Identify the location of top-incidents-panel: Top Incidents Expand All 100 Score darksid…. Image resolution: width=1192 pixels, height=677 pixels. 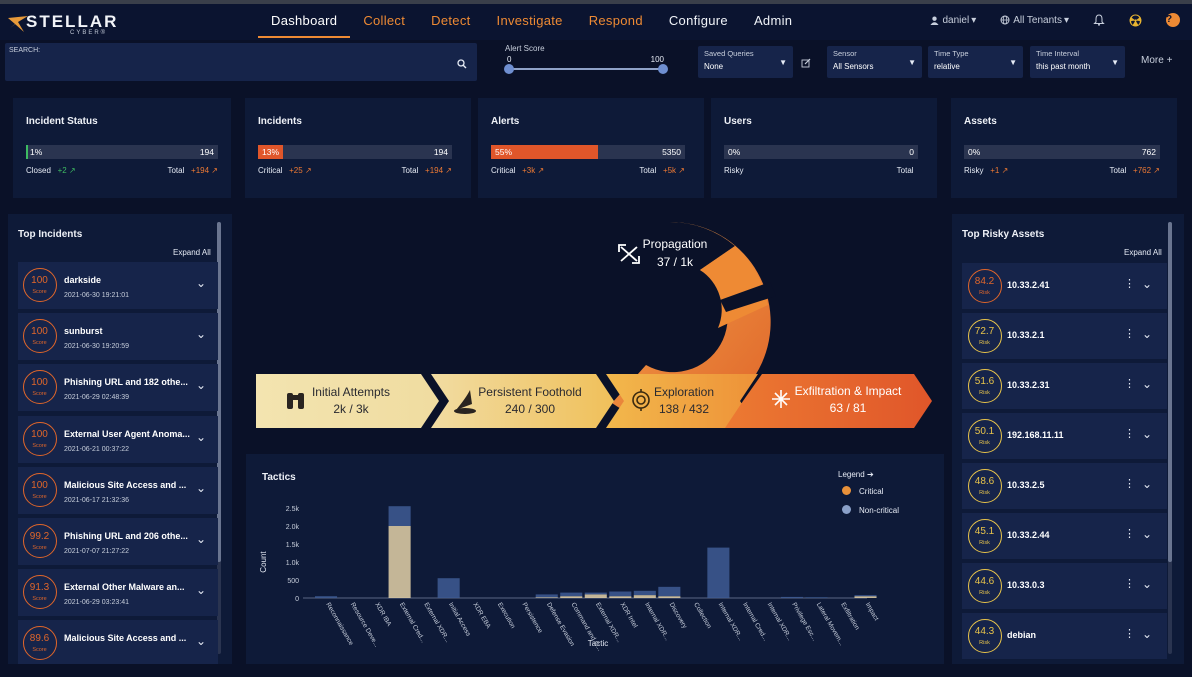
(120, 439).